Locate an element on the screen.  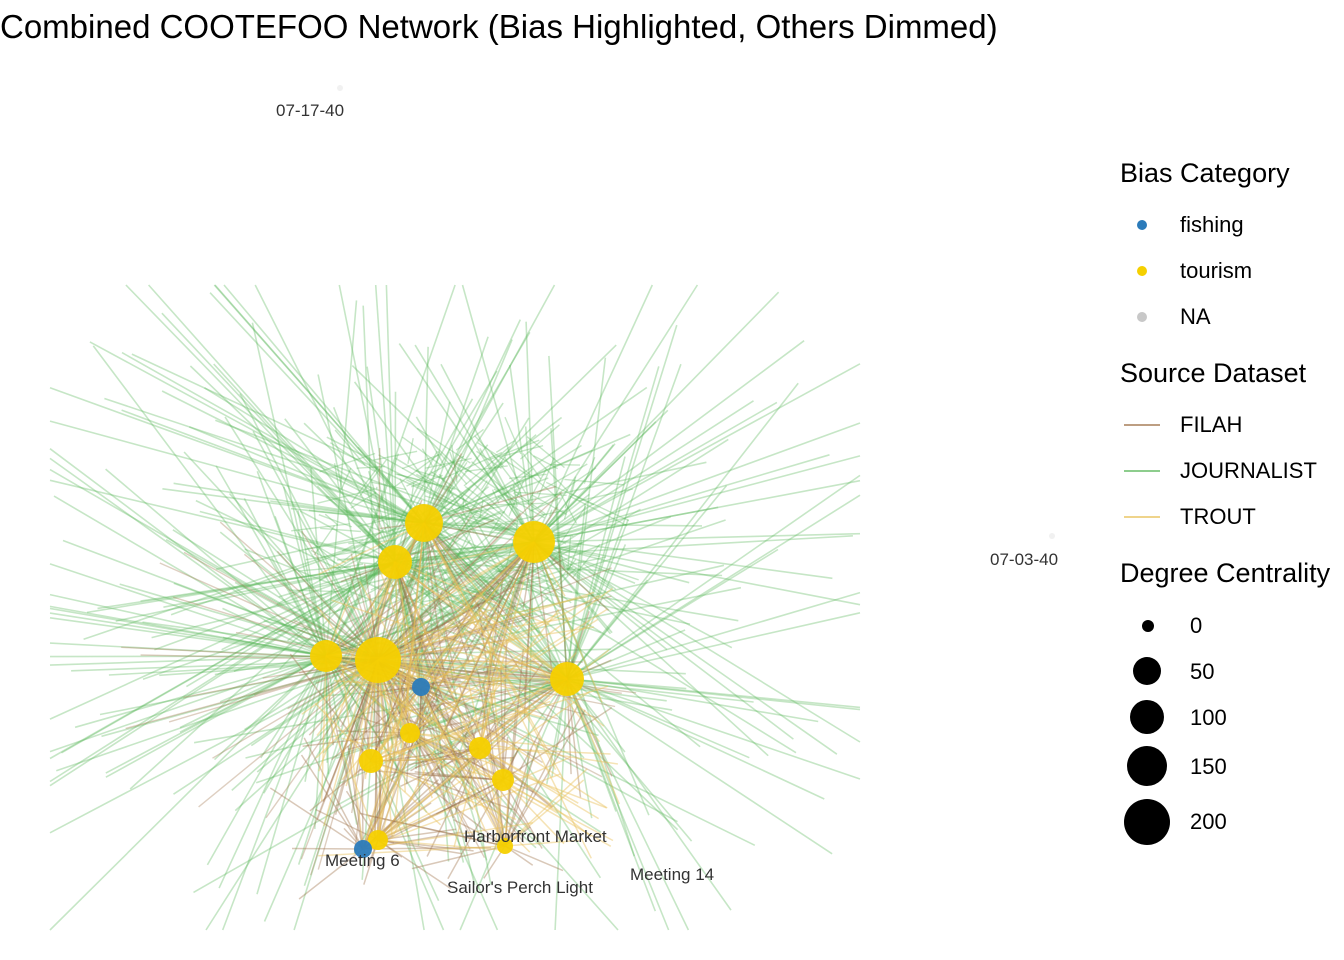
legend-filah-line is located at coordinates (1142, 425).